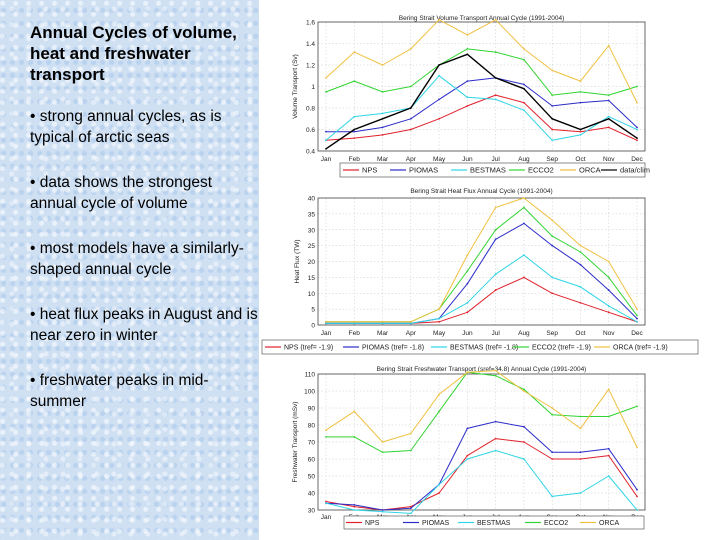 The width and height of the screenshot is (720, 540). What do you see at coordinates (310, 375) in the screenshot?
I see `freshwater-ytick-label: 110` at bounding box center [310, 375].